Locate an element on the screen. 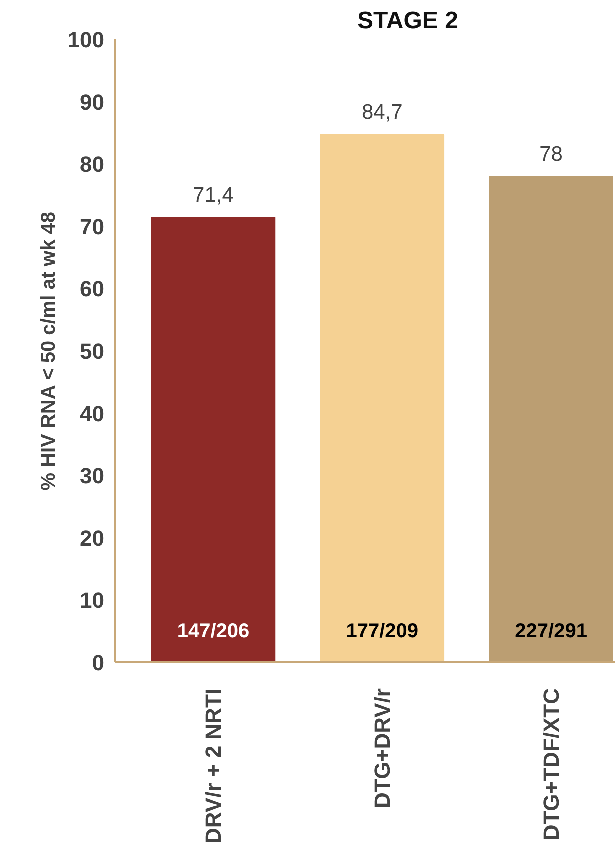 Image resolution: width=615 pixels, height=846 pixels. y-tick-label: 10 is located at coordinates (92, 601).